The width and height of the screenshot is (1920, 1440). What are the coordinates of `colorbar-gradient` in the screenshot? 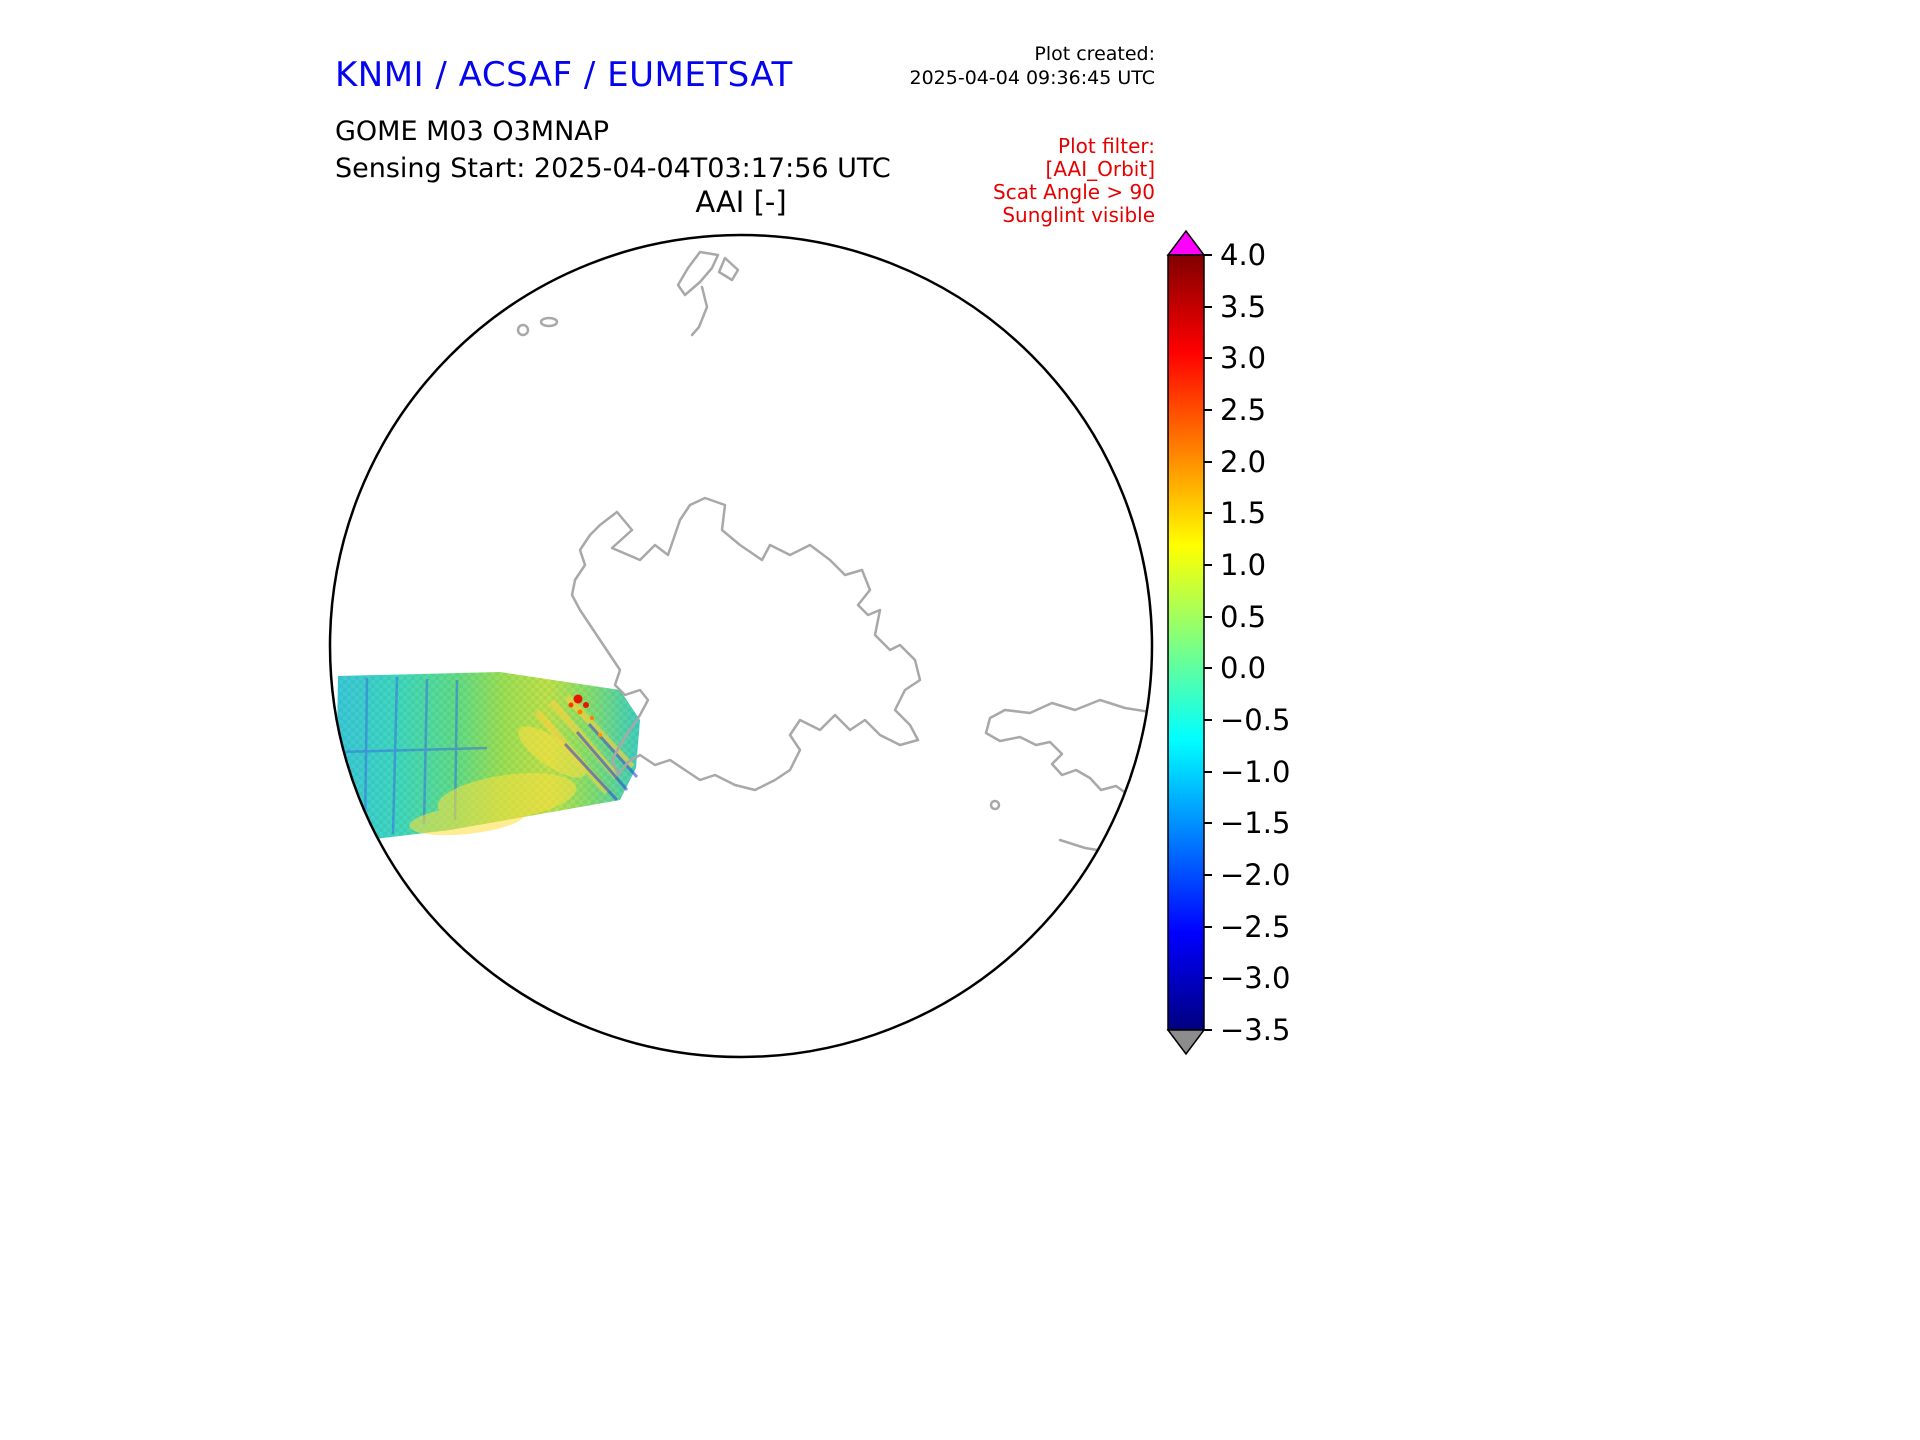 It's located at (1186, 642).